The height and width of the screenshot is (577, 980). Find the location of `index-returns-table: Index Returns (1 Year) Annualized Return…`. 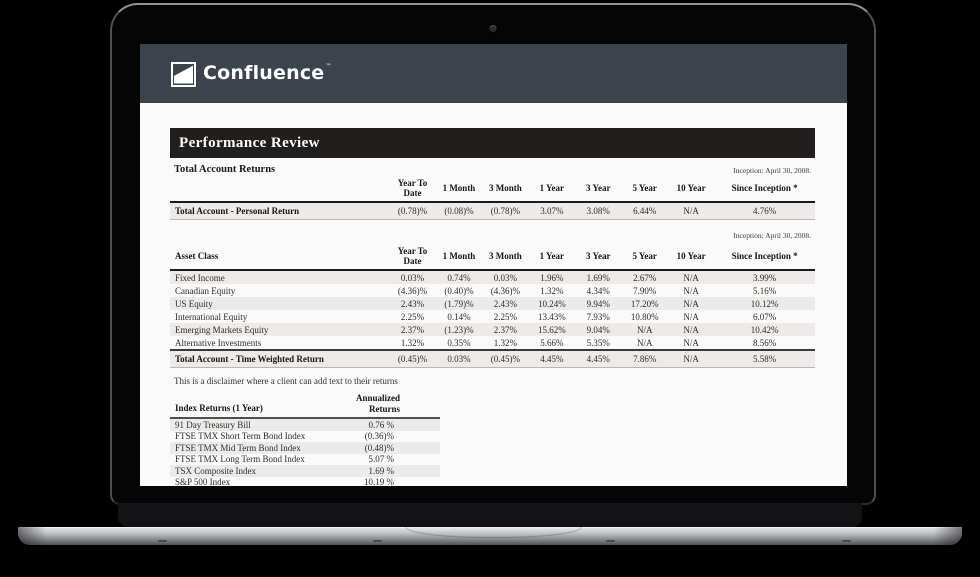

index-returns-table: Index Returns (1 Year) Annualized Return… is located at coordinates (305, 439).